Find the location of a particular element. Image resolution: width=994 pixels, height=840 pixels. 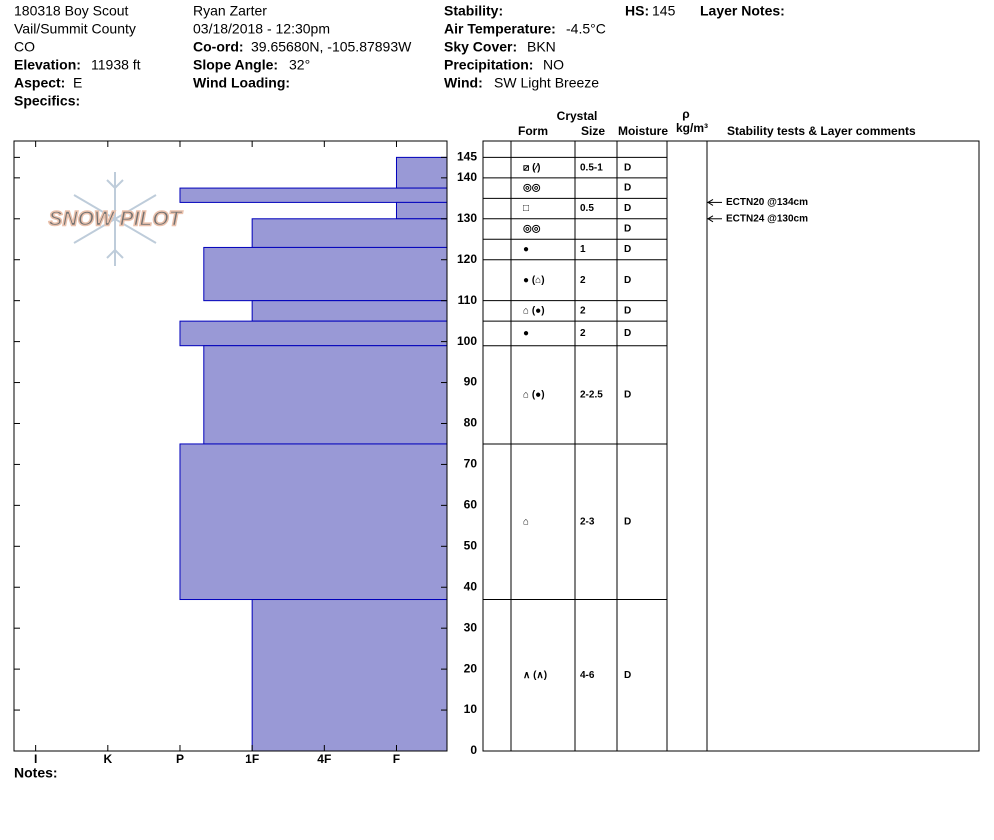

observer: Ryan Zarter is located at coordinates (230, 11).